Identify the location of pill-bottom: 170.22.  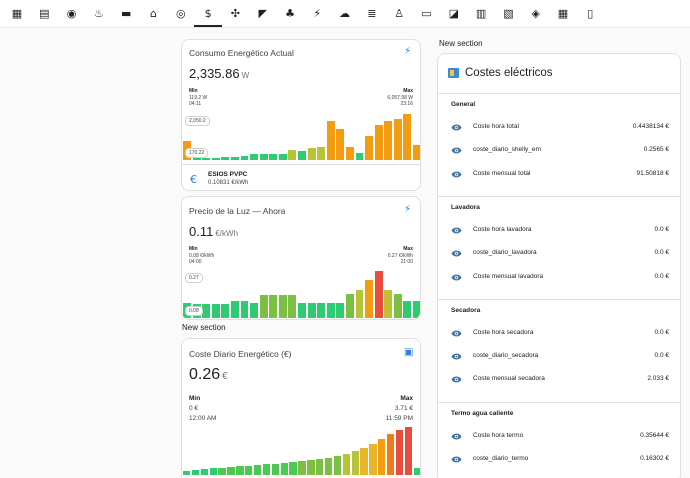
(197, 153).